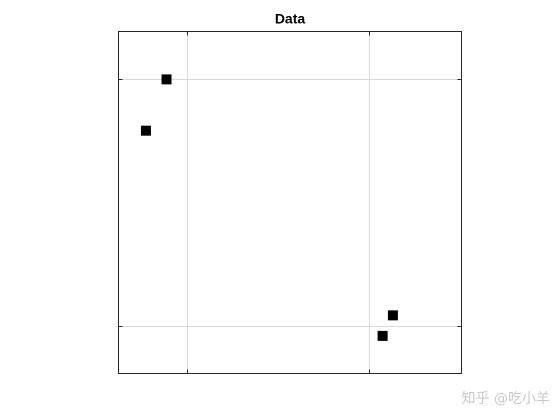  What do you see at coordinates (290, 19) in the screenshot?
I see `chart-title: Data` at bounding box center [290, 19].